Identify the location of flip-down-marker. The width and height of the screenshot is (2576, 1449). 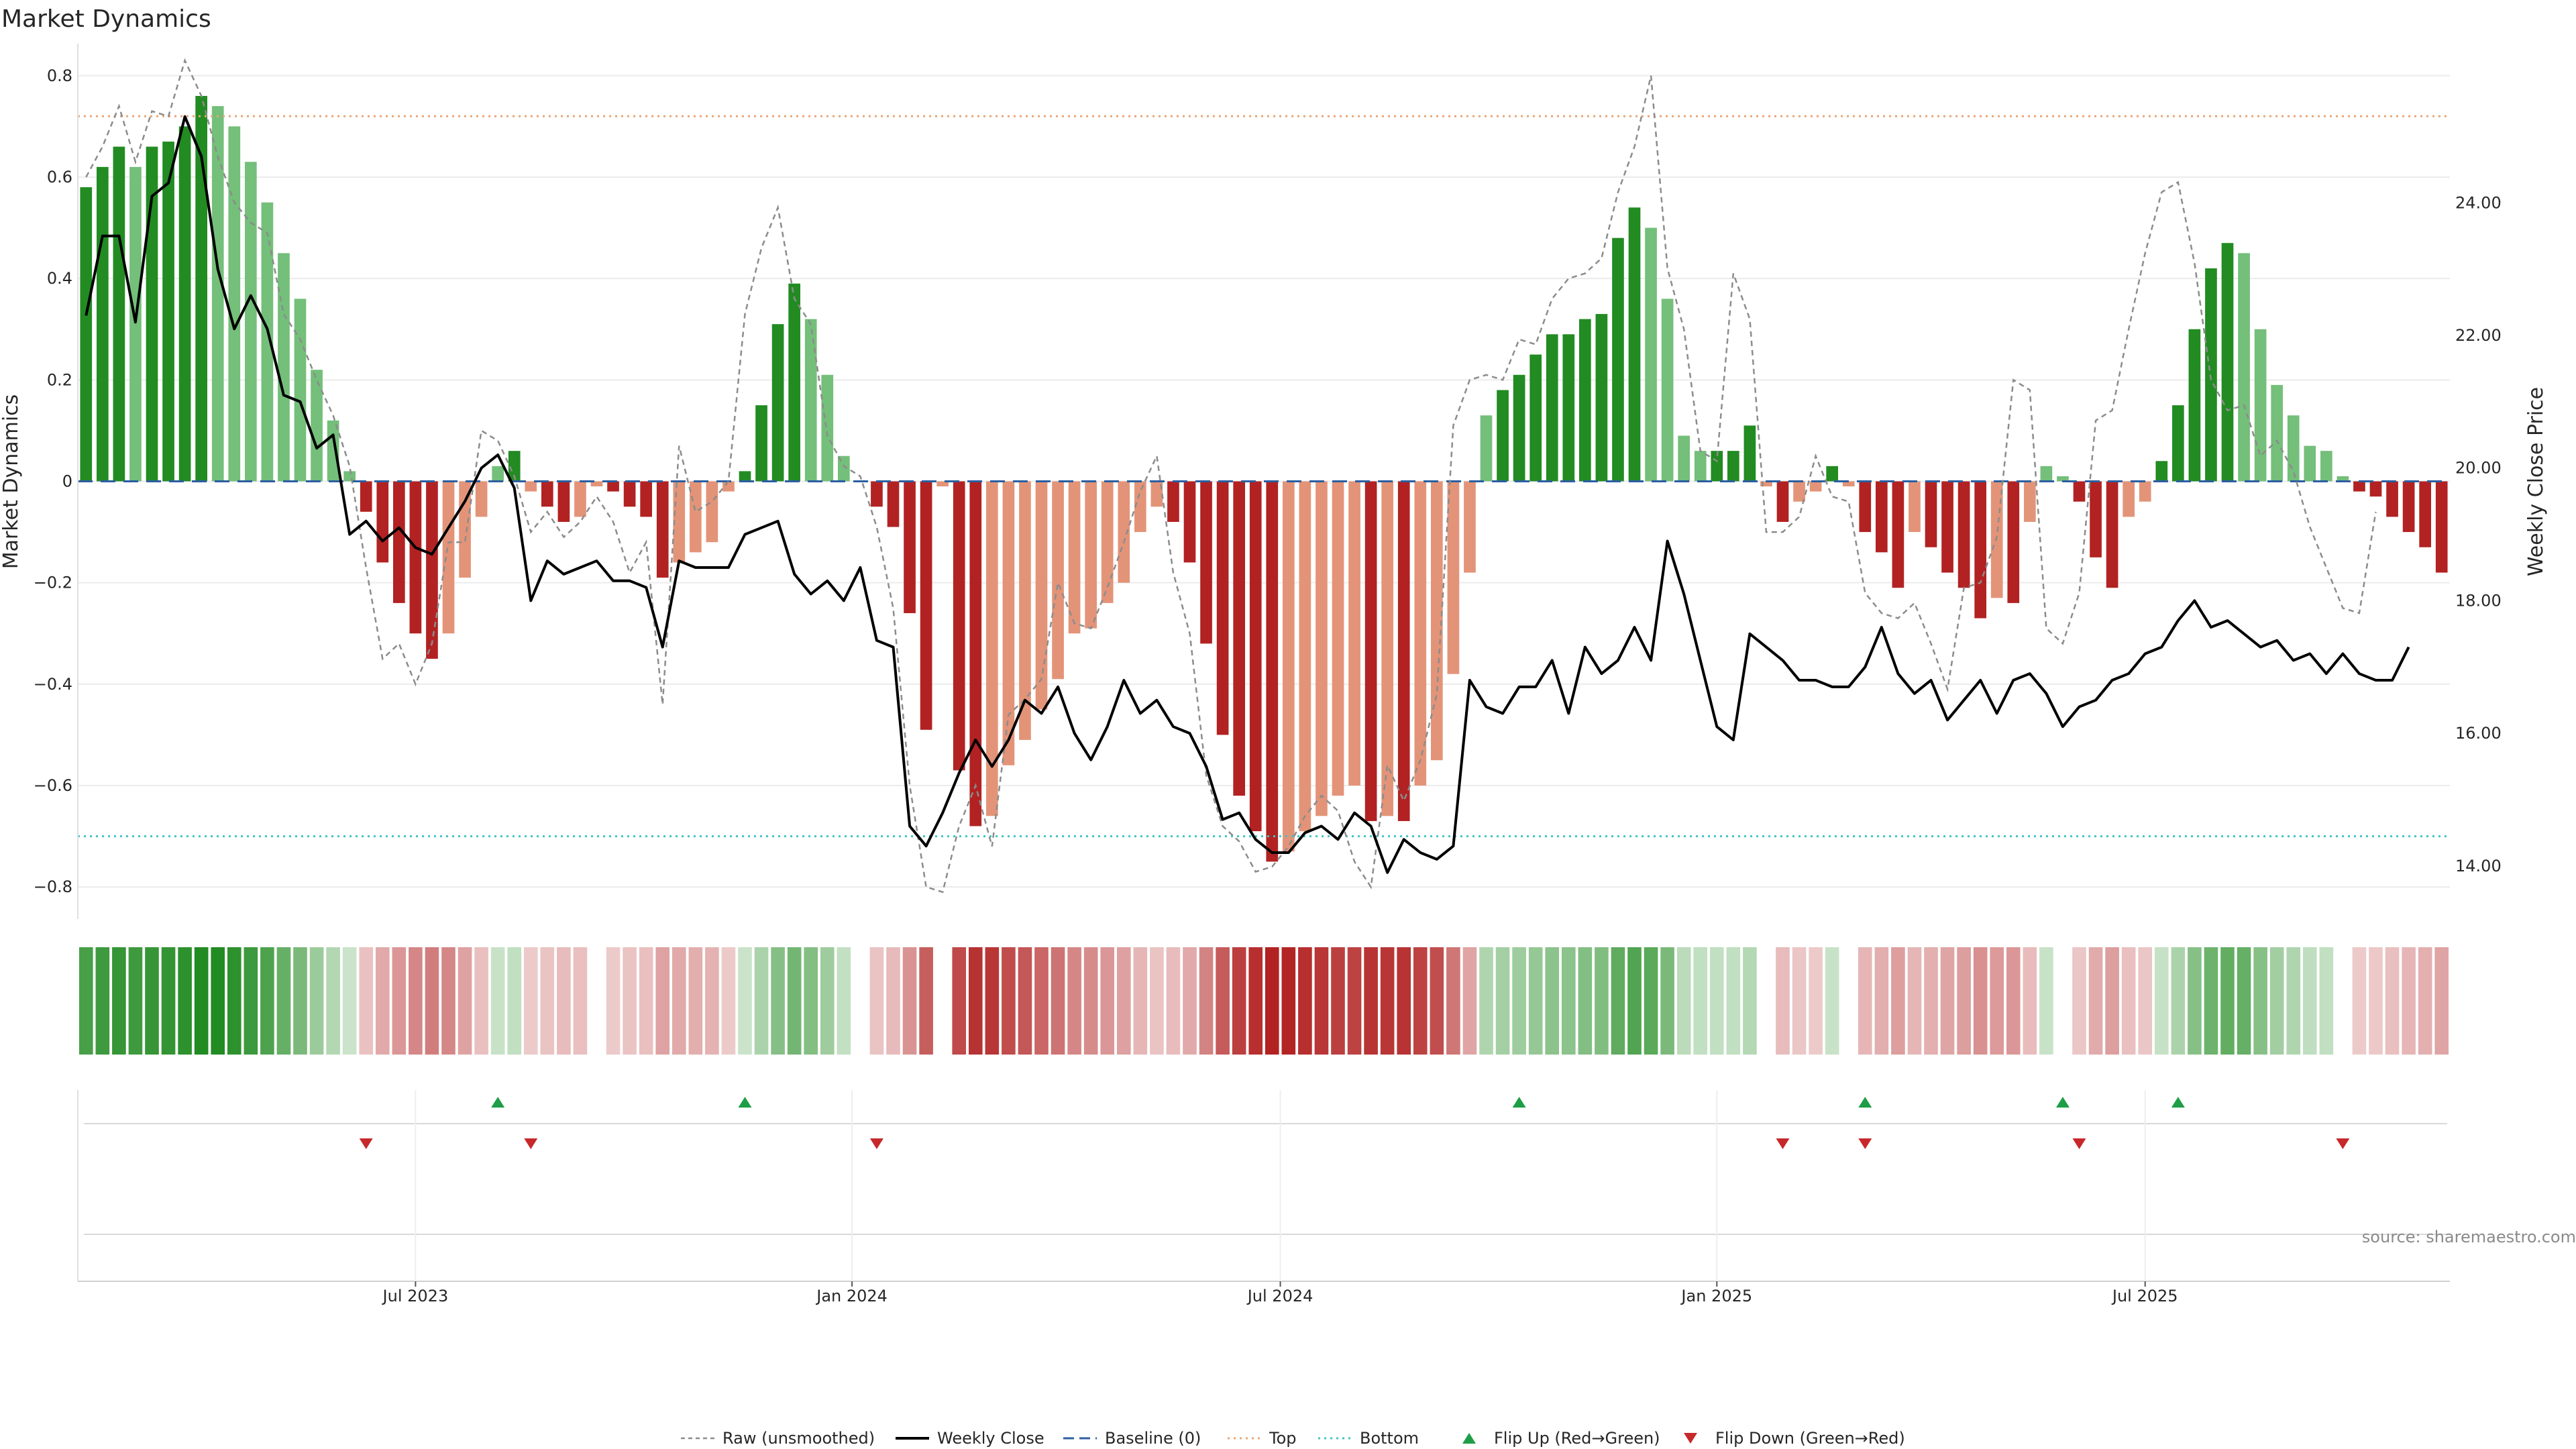
(531, 1143).